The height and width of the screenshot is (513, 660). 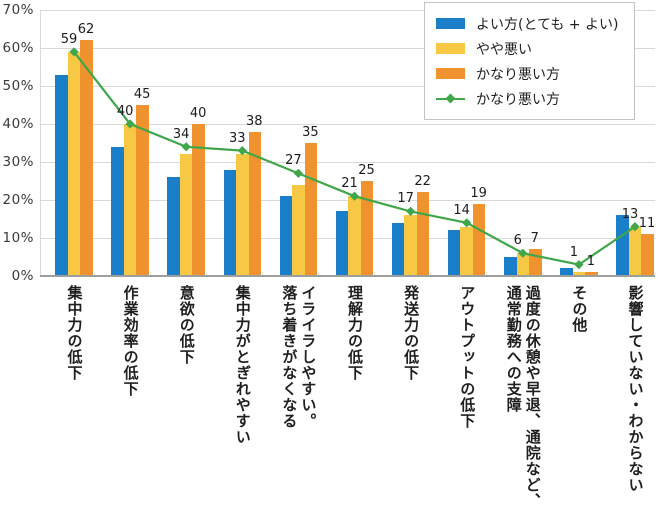 I want to click on bar-value-label: 11, so click(x=647, y=224).